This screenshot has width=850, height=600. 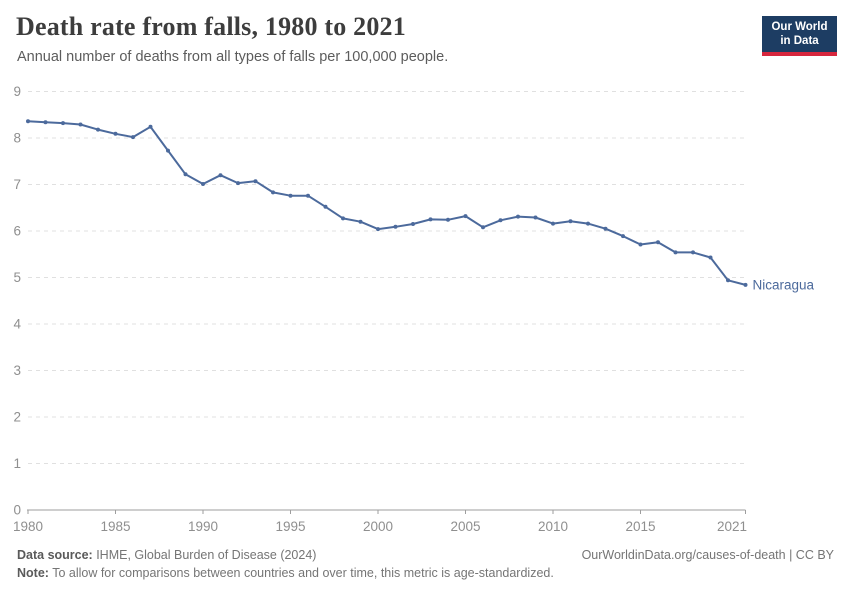 I want to click on y-tick-label: 2, so click(x=17, y=417).